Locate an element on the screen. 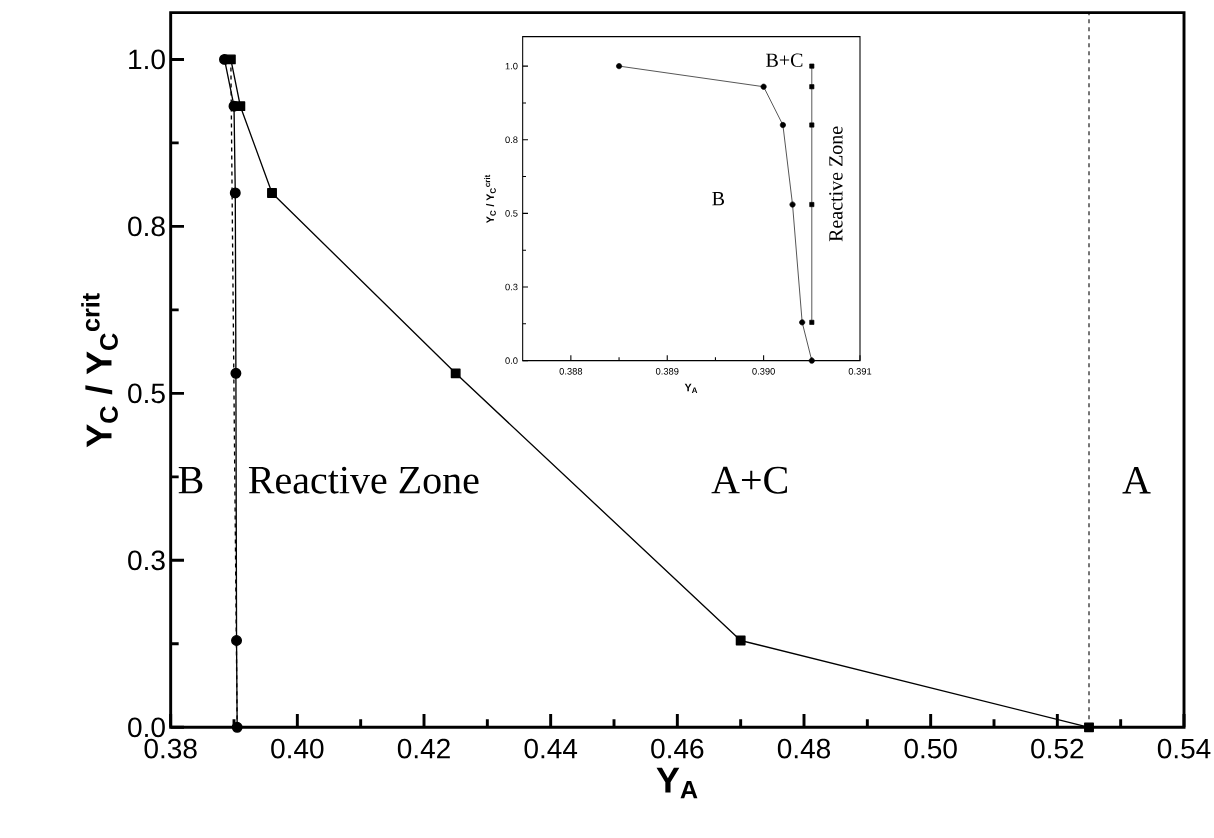 Image resolution: width=1214 pixels, height=838 pixels. x-tick-label: 0.50 is located at coordinates (930, 748).